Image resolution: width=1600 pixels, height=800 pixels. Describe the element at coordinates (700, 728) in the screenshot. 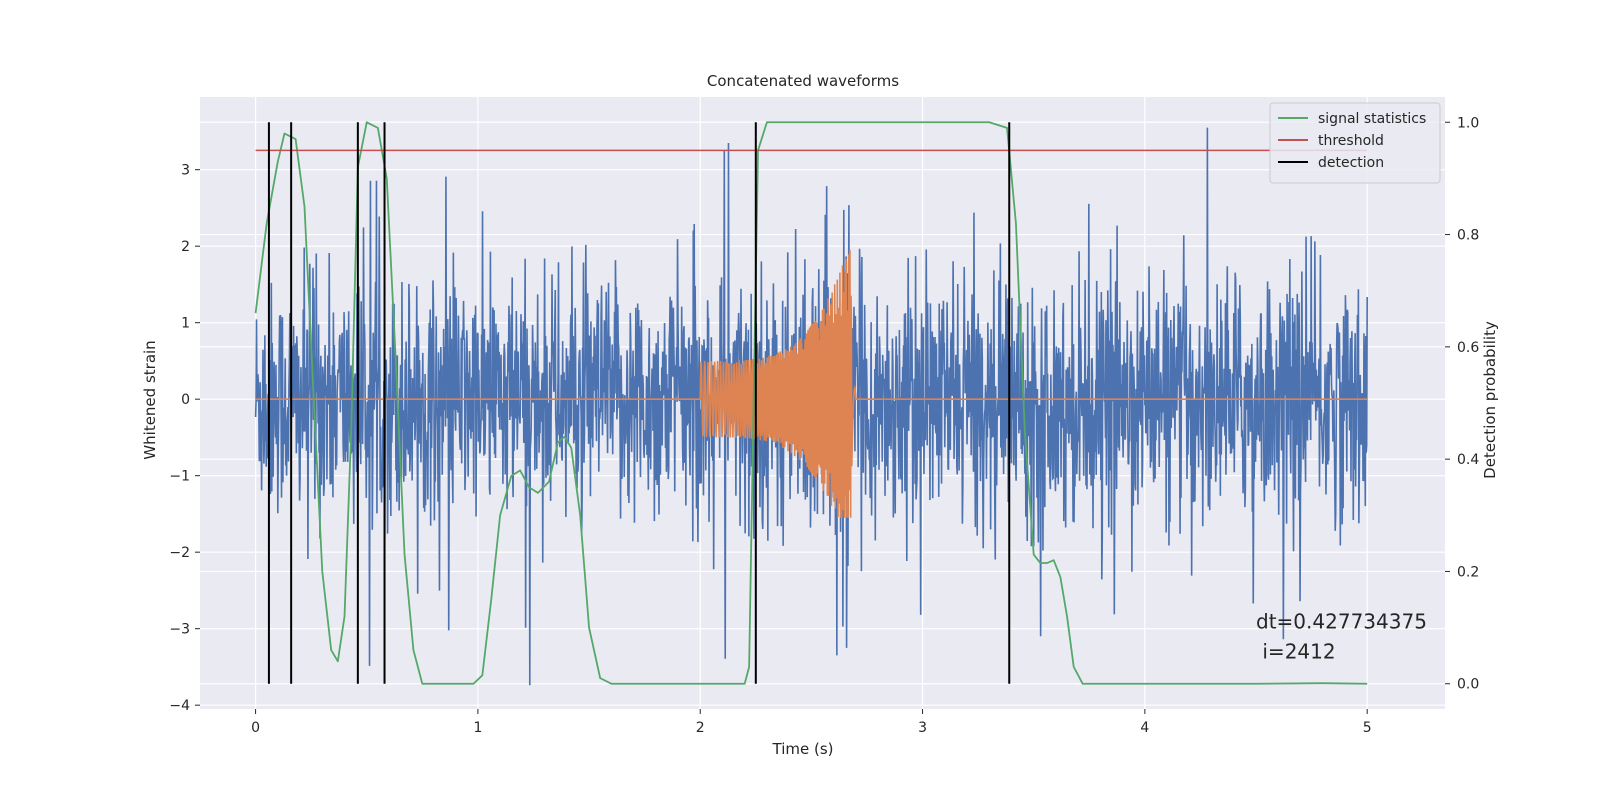

I see `x-tick-label: 2` at that location.